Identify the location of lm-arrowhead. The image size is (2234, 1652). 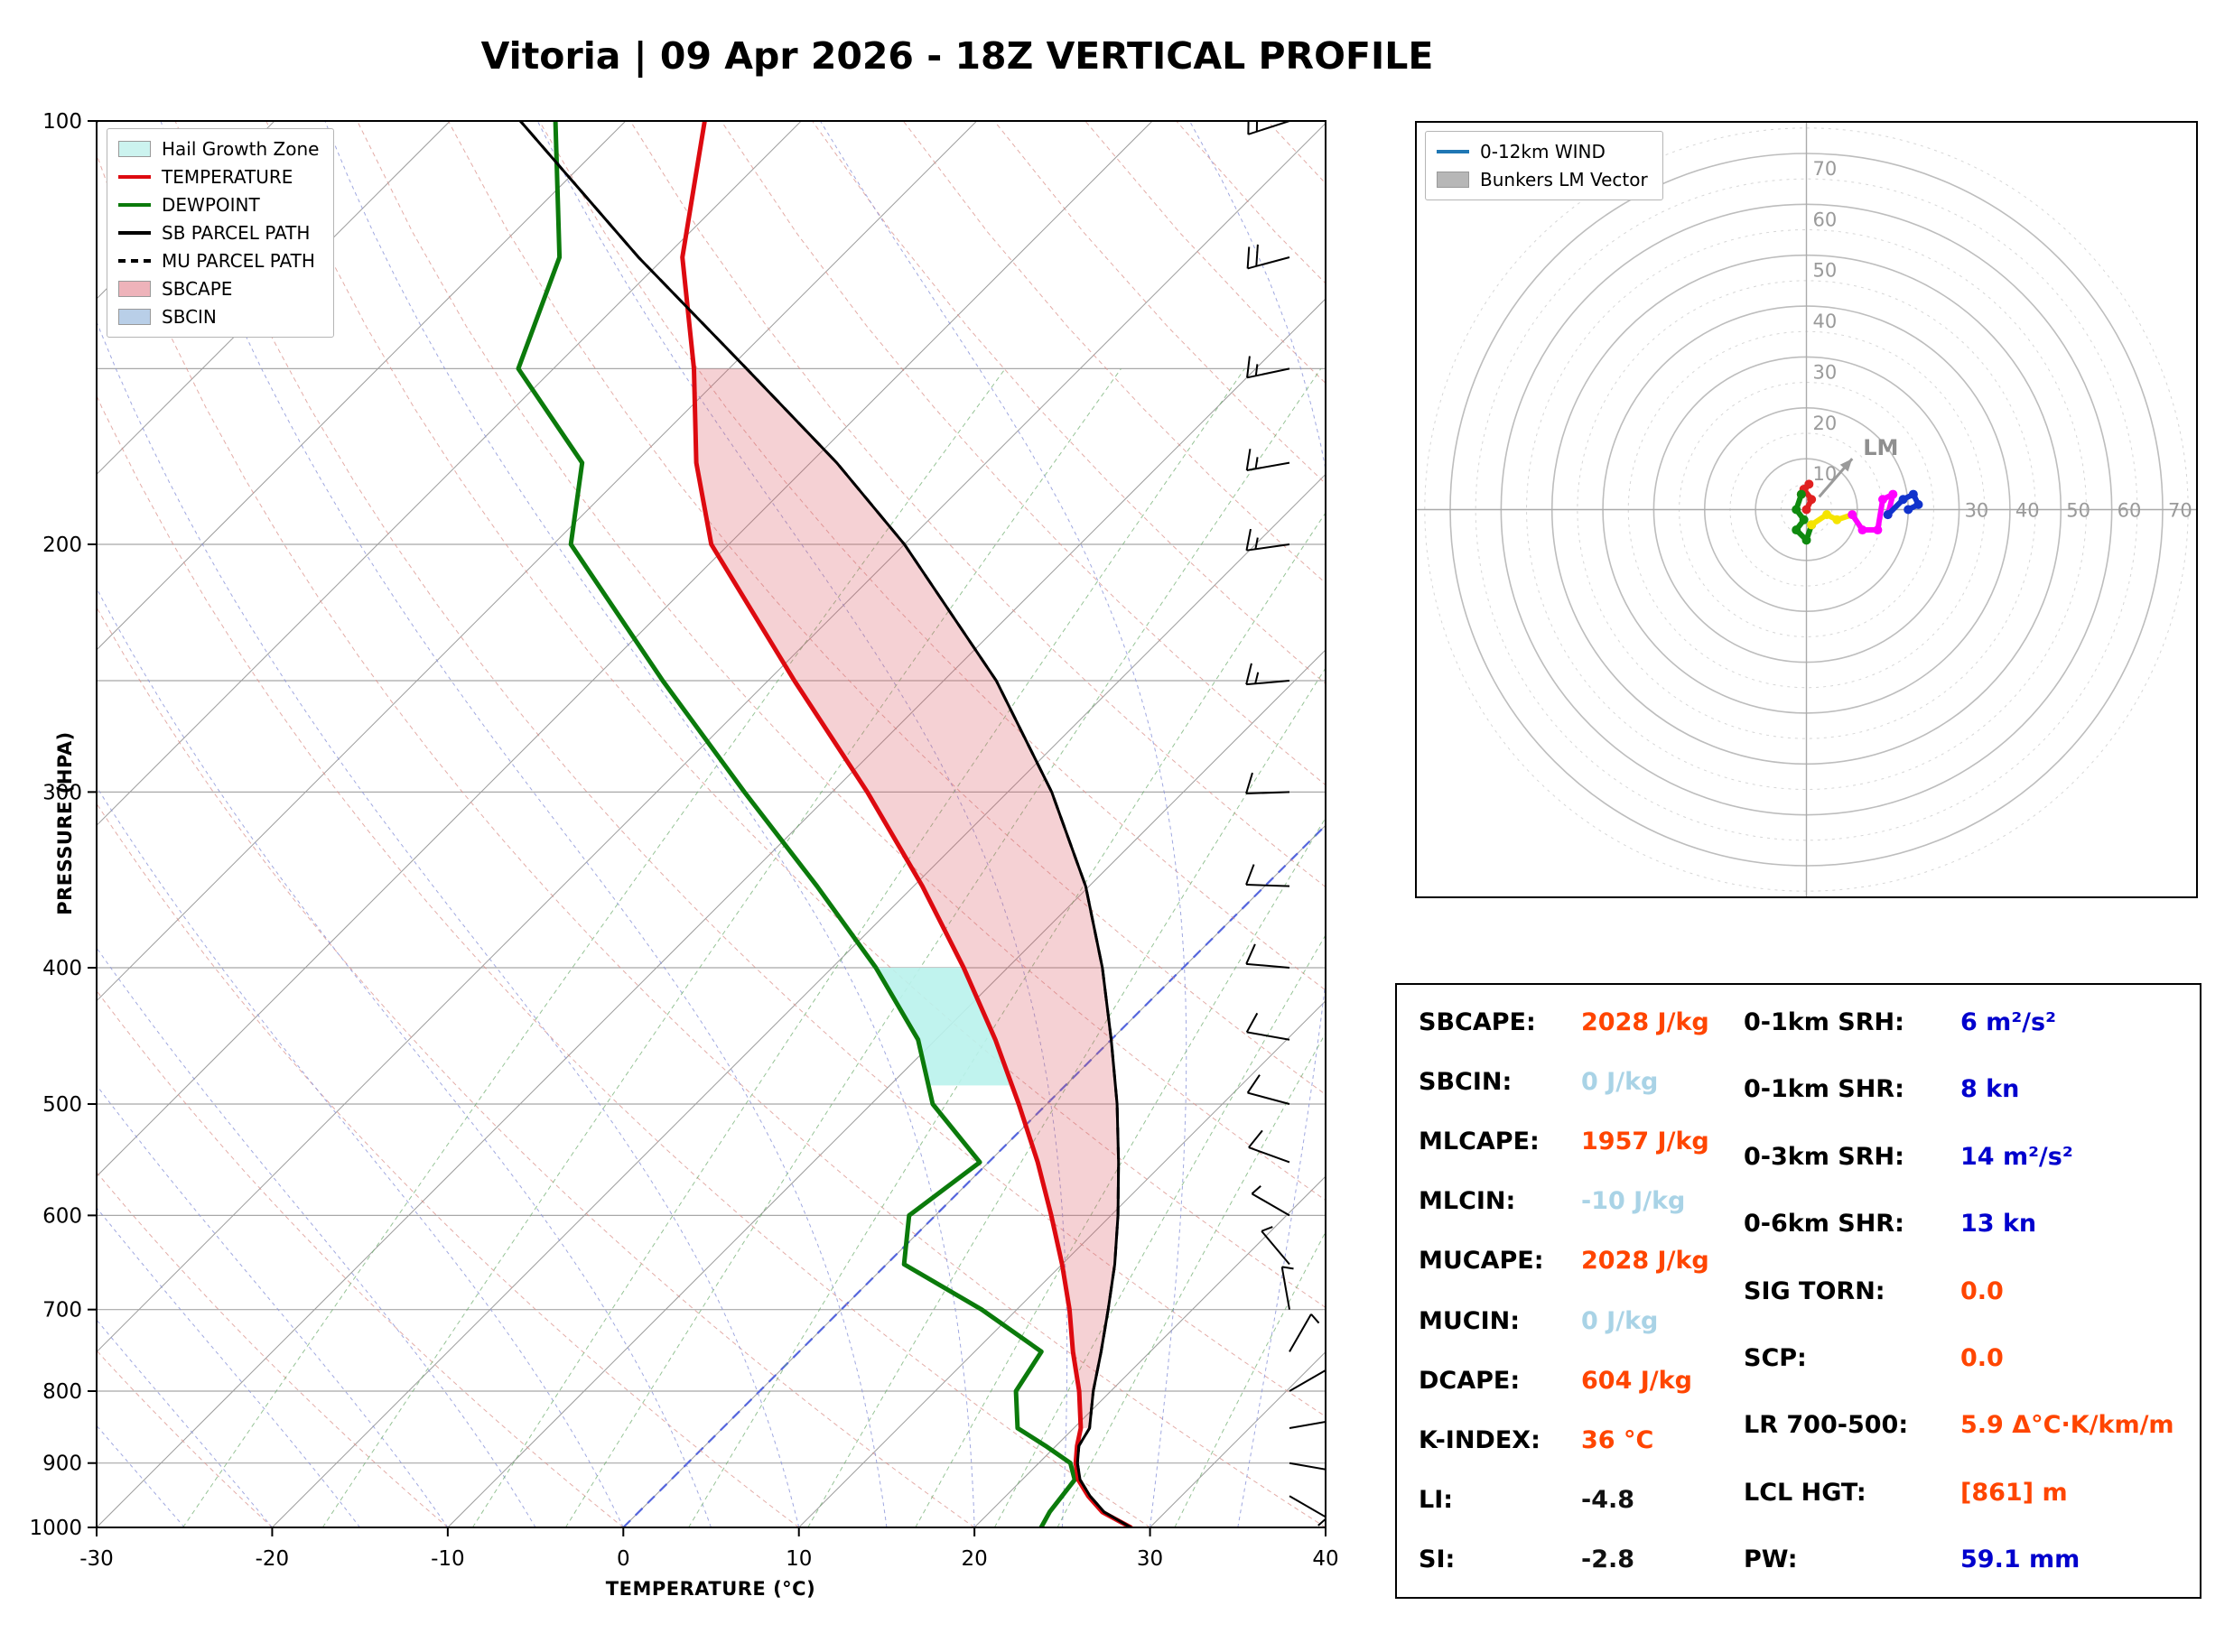
(1846, 465).